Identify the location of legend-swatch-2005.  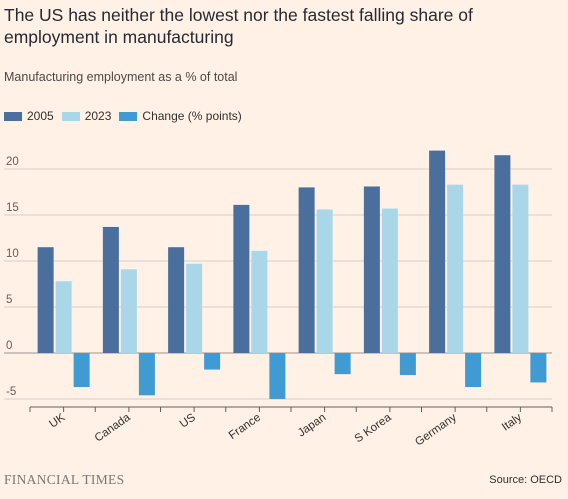
(13, 116).